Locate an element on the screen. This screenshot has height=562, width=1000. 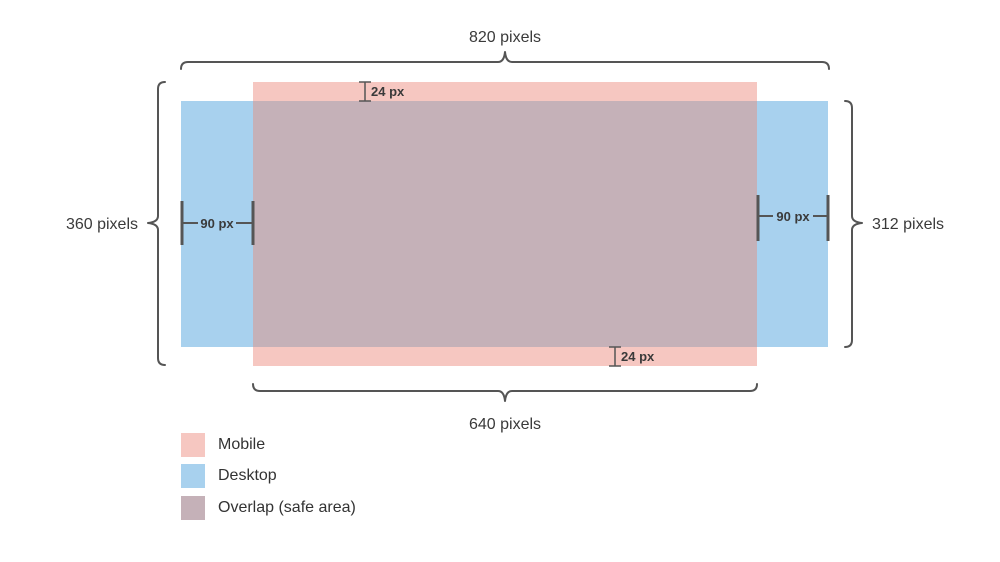
right-height-label: 312 pixels is located at coordinates (908, 224).